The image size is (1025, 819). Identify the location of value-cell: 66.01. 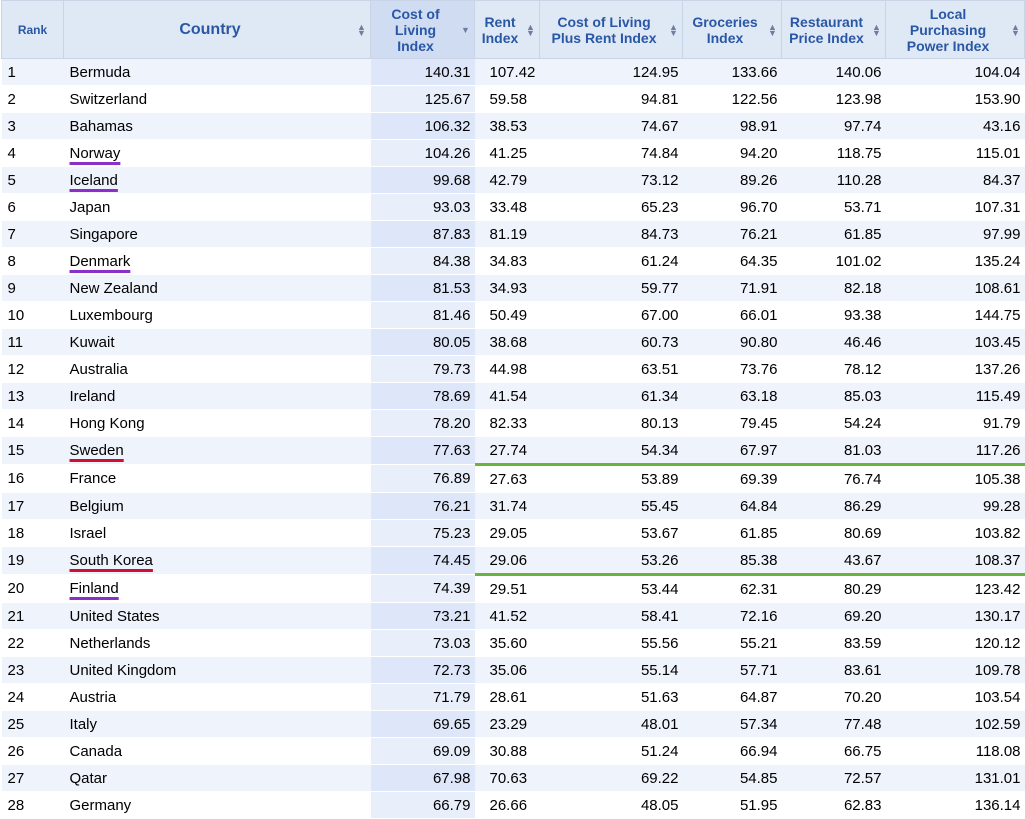
(732, 315).